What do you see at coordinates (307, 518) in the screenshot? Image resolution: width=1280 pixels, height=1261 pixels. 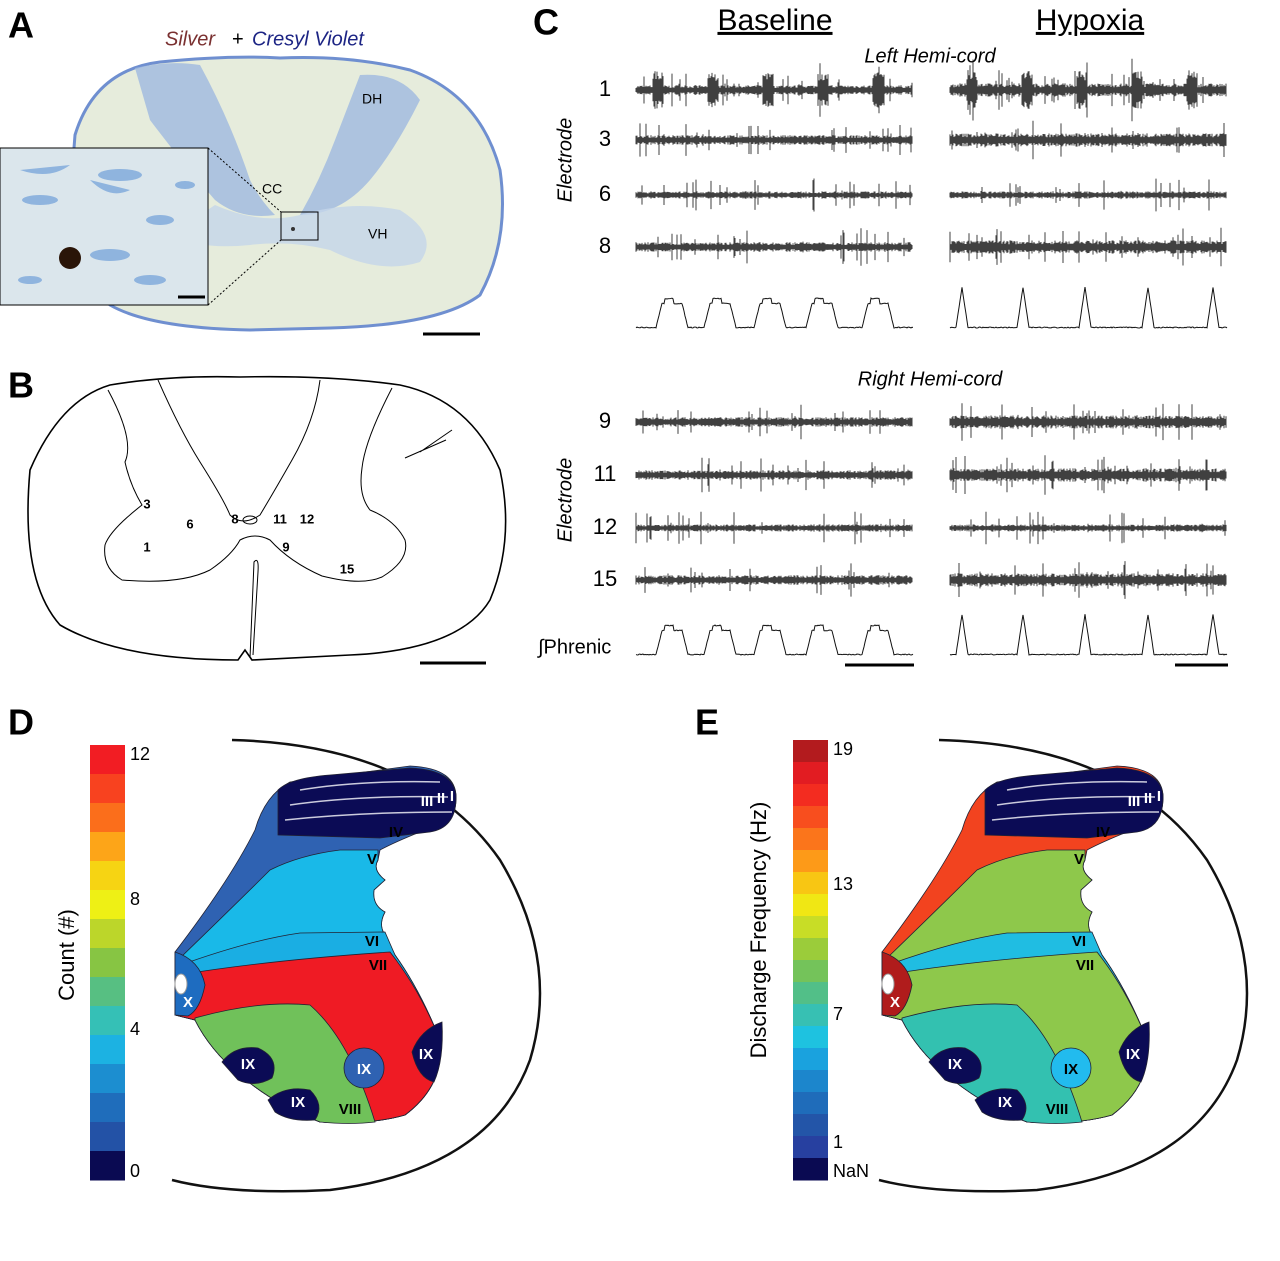 I see `region-number: 12` at bounding box center [307, 518].